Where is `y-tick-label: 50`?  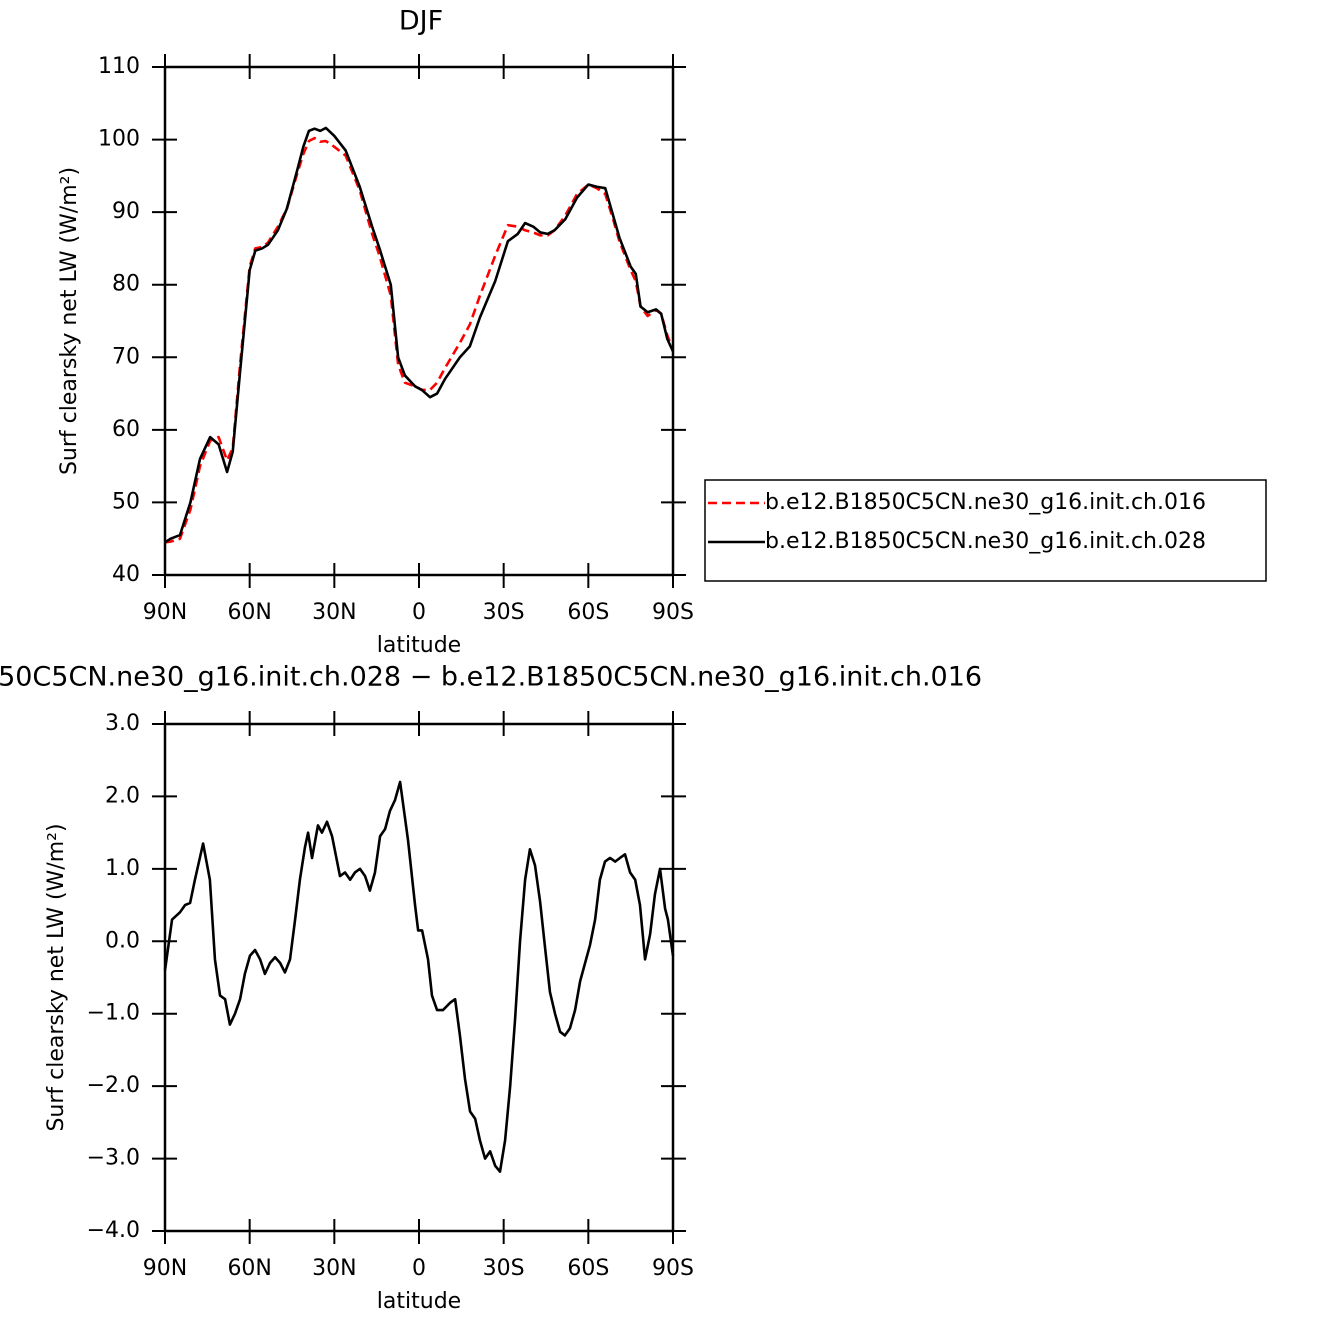 y-tick-label: 50 is located at coordinates (126, 501).